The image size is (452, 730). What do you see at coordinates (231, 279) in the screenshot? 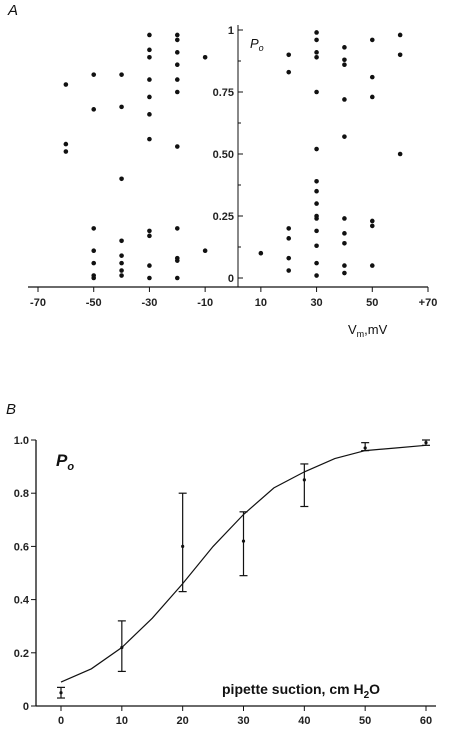
I see `panel-a-y-tick-label: 0` at bounding box center [231, 279].